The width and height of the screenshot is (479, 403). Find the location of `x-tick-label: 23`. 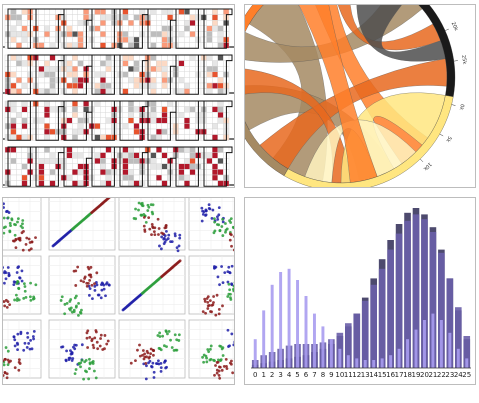

x-tick-label: 23 is located at coordinates (449, 375).